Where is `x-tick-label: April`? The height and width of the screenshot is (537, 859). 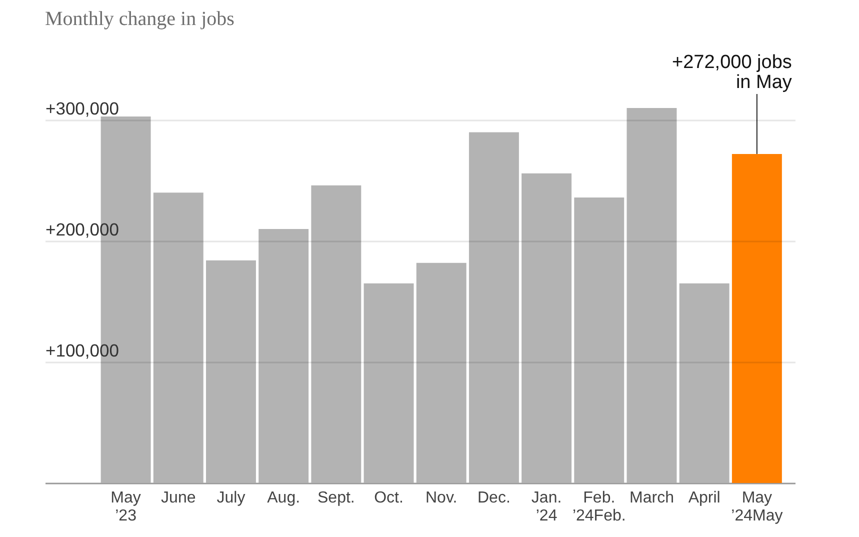 x-tick-label: April is located at coordinates (704, 498).